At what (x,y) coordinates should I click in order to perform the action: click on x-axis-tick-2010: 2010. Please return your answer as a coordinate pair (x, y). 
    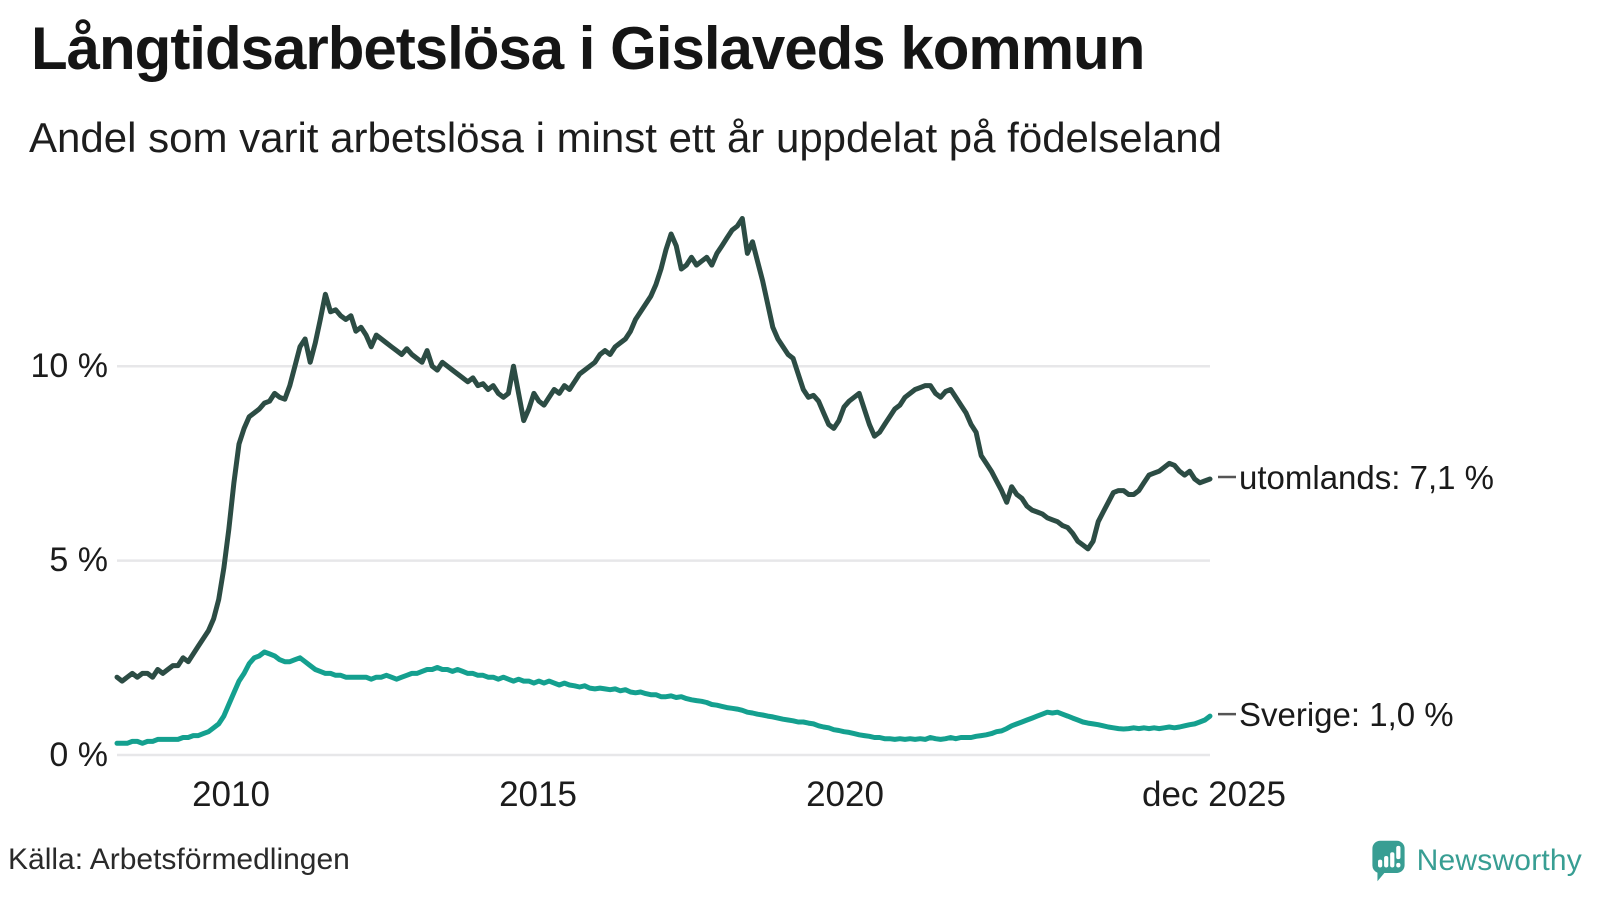
    Looking at the image, I should click on (231, 794).